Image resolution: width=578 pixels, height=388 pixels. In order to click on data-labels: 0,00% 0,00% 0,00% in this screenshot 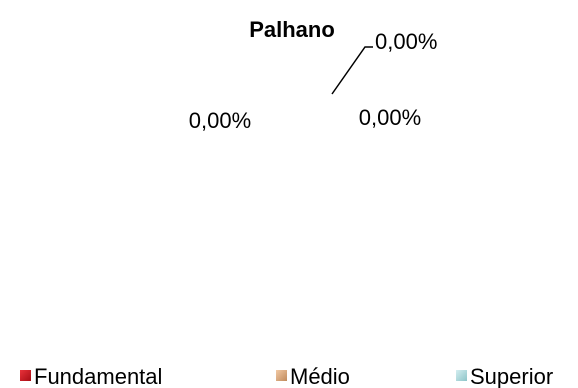, I will do `click(313, 81)`.